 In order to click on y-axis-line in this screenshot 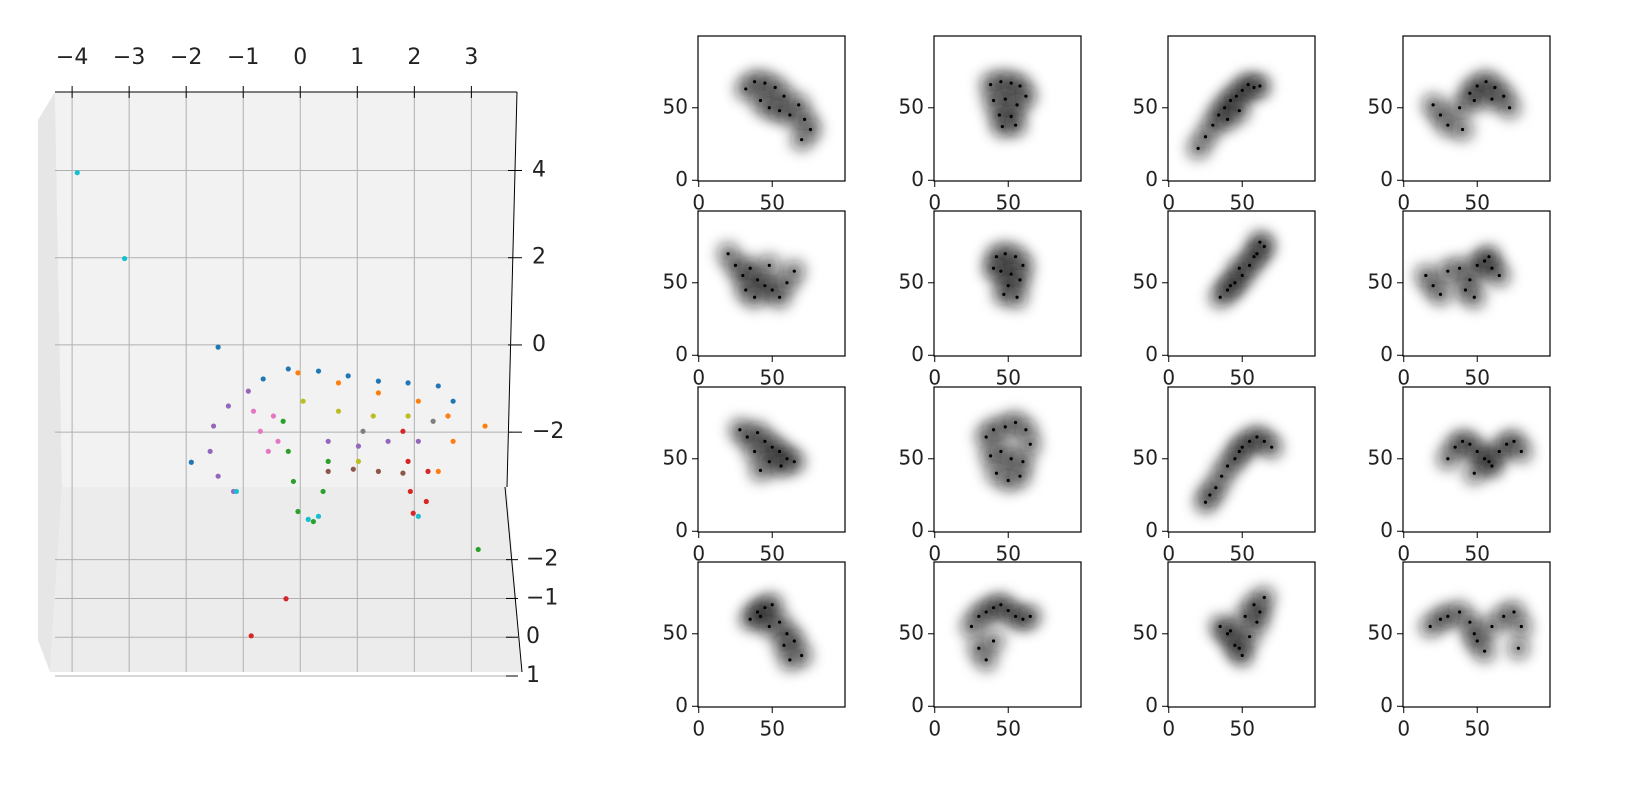, I will do `click(513, 579)`.